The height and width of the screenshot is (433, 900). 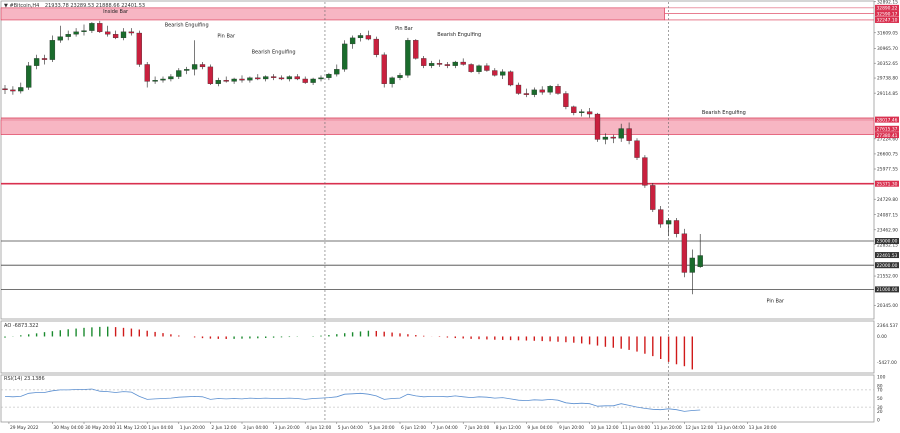 What do you see at coordinates (508, 428) in the screenshot?
I see `time-tick-label: 8 Jun 12:00` at bounding box center [508, 428].